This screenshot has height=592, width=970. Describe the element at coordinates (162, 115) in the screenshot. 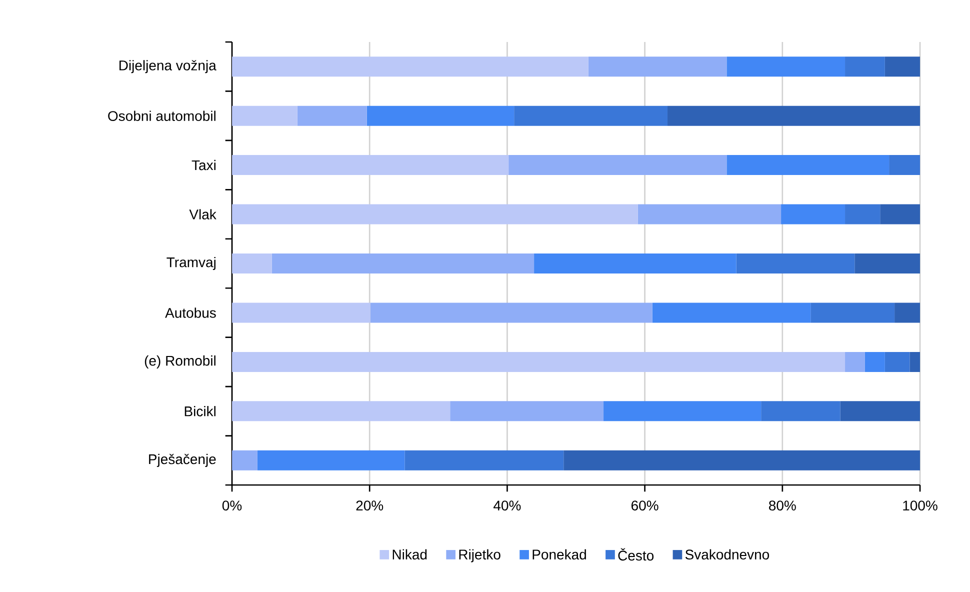

I see `y-tick-label: Osobni automobil` at that location.